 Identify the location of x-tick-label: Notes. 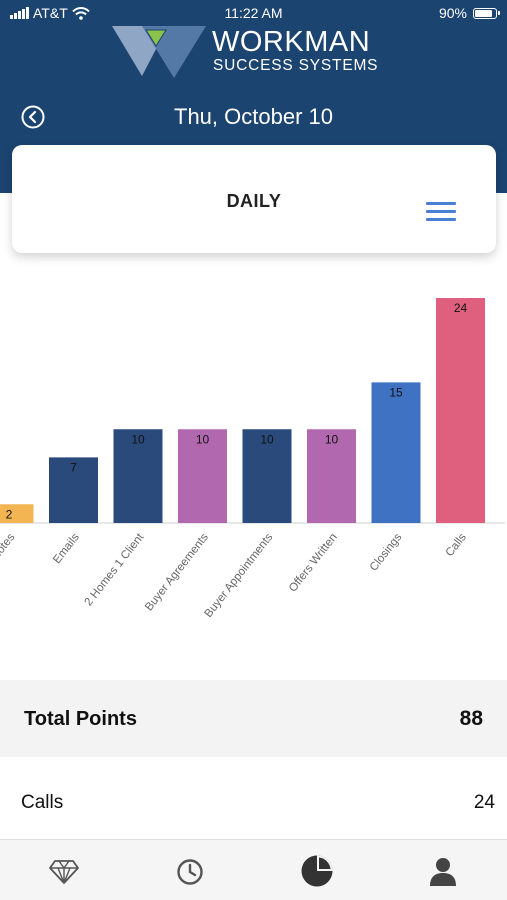
(9, 546).